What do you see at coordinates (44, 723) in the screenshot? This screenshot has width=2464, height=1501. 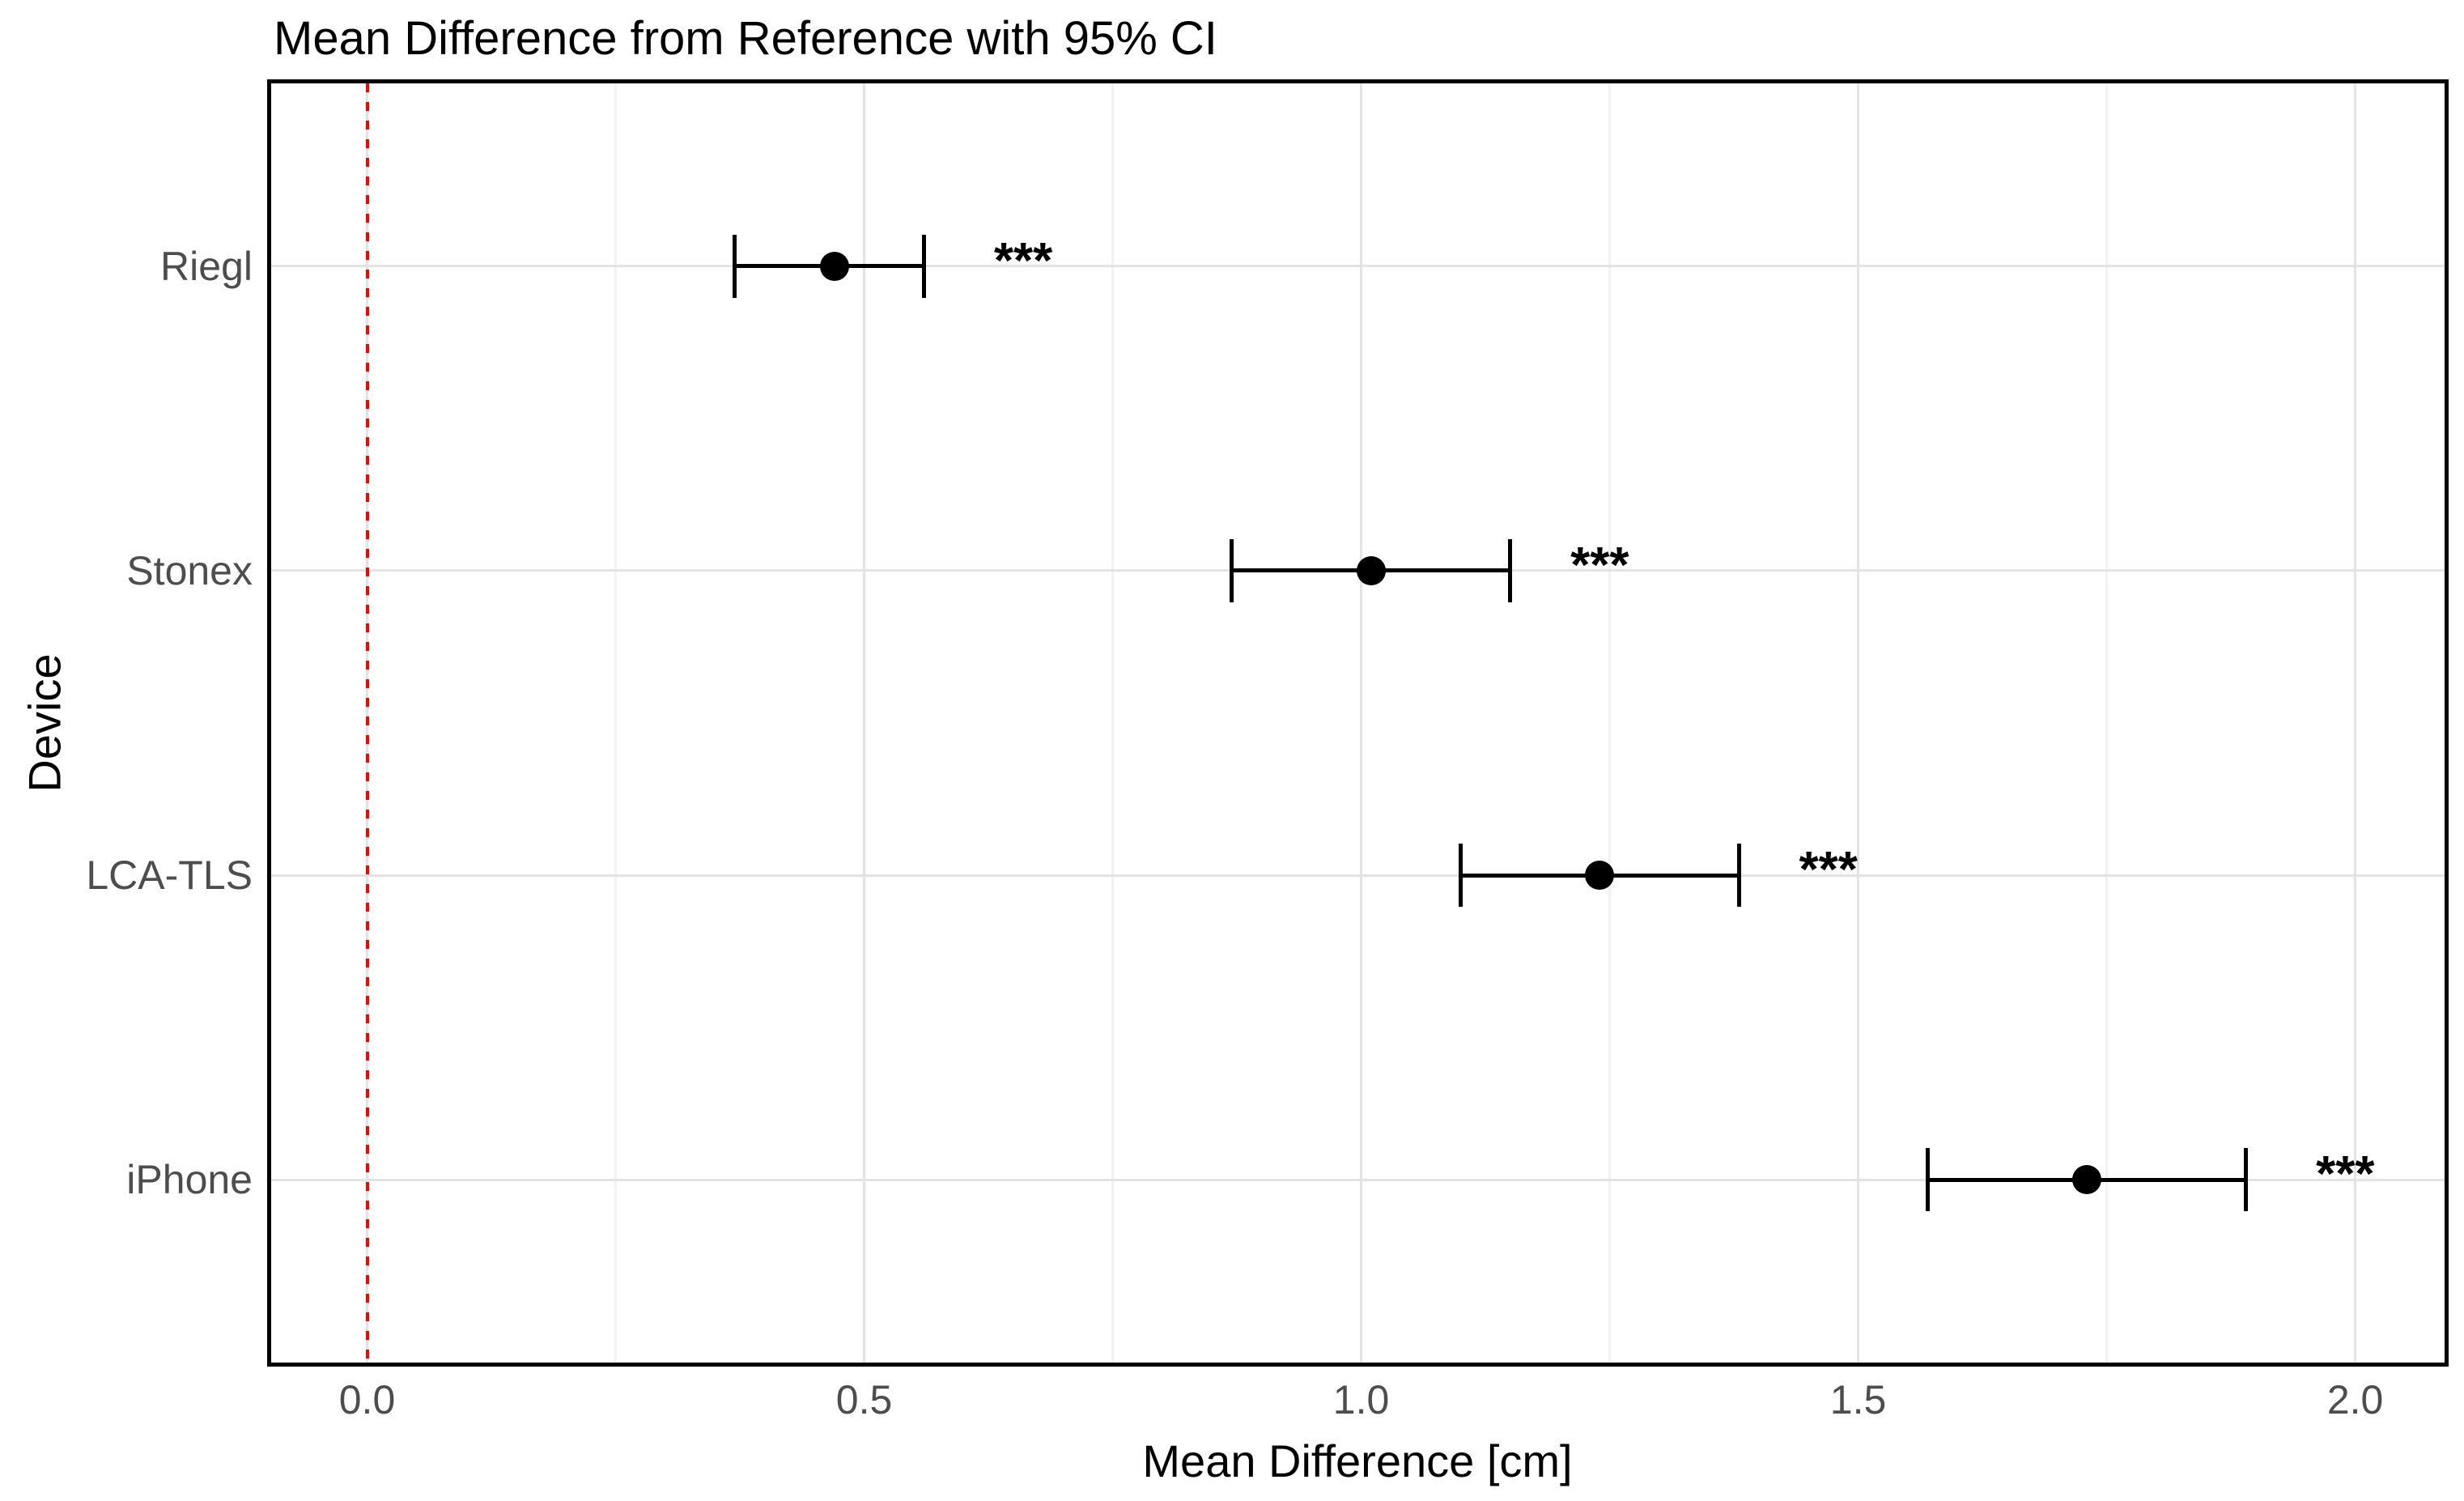 I see `y-axis-title: Device` at bounding box center [44, 723].